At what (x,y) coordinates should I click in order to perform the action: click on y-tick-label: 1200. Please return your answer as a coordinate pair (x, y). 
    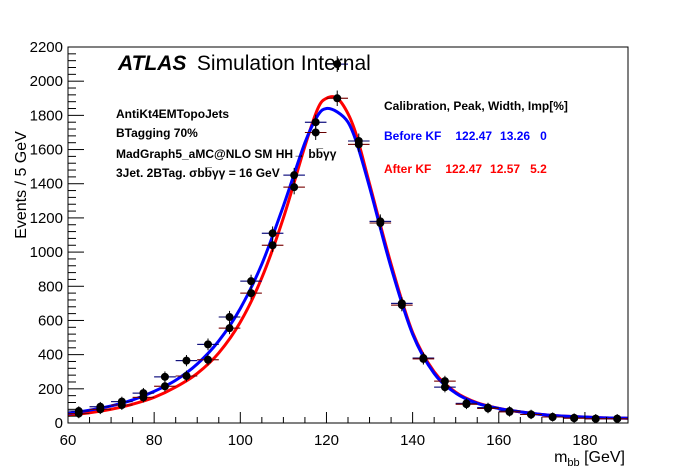
    Looking at the image, I should click on (46, 218).